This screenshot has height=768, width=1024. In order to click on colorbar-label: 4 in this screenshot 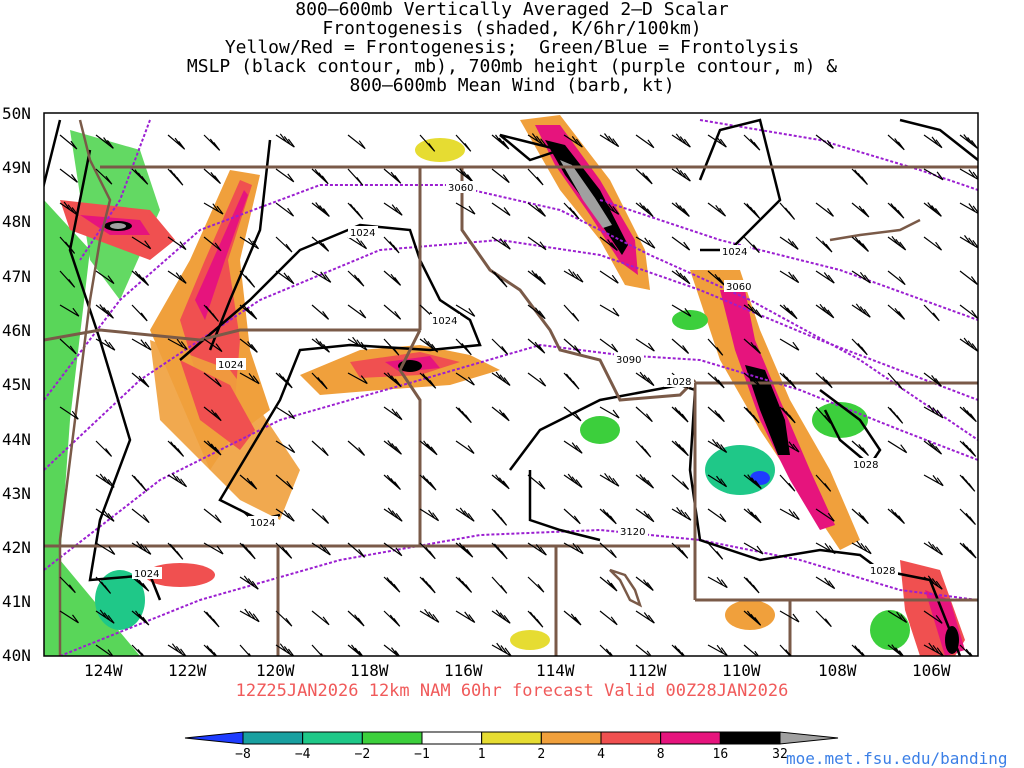, I will do `click(601, 754)`.